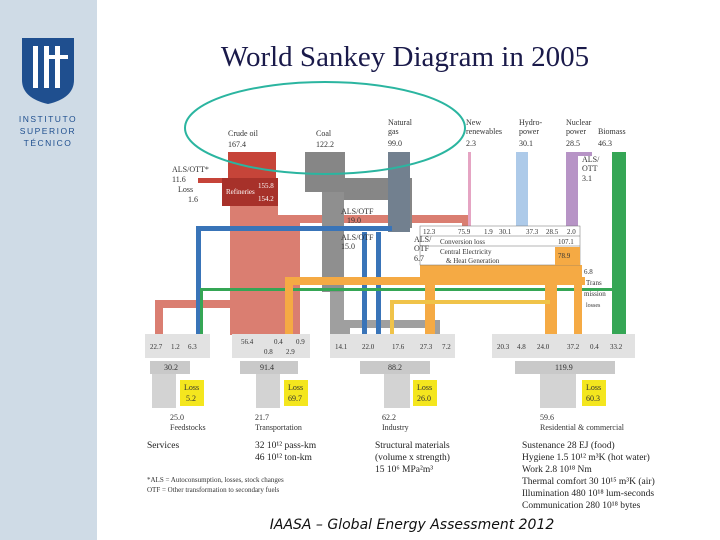 This screenshot has height=540, width=720. Describe the element at coordinates (588, 481) in the screenshot. I see `service-line: Thermal comfort 30 10¹⁵ m³K (air)` at that location.